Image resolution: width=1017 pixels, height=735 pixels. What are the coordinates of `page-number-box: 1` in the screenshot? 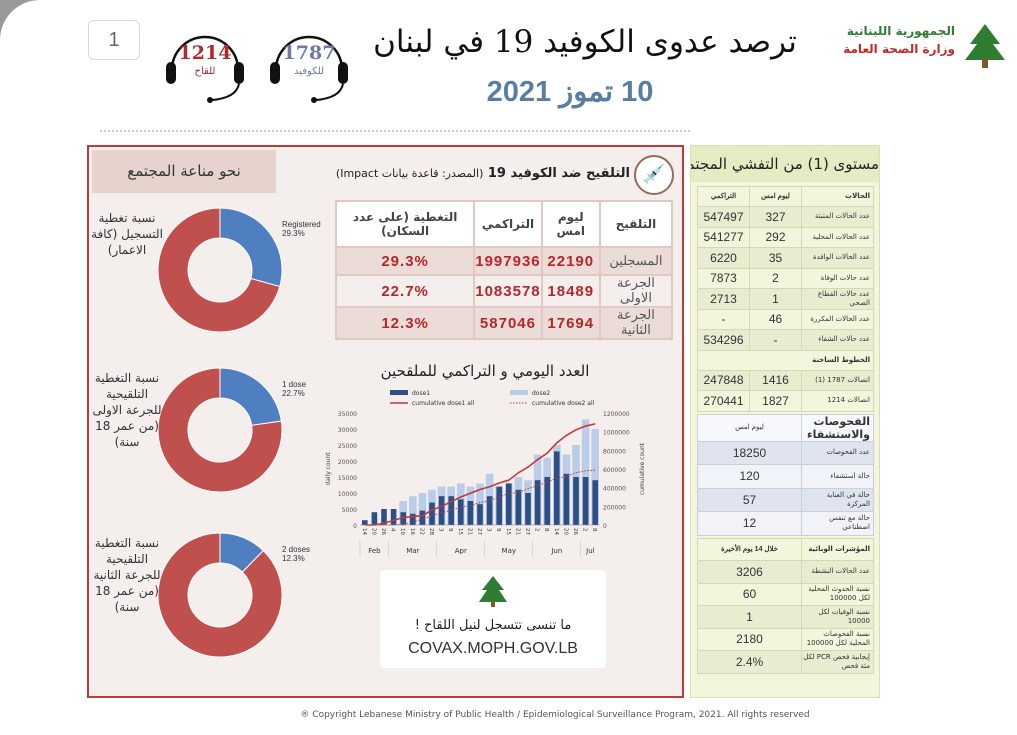 It's located at (114, 40).